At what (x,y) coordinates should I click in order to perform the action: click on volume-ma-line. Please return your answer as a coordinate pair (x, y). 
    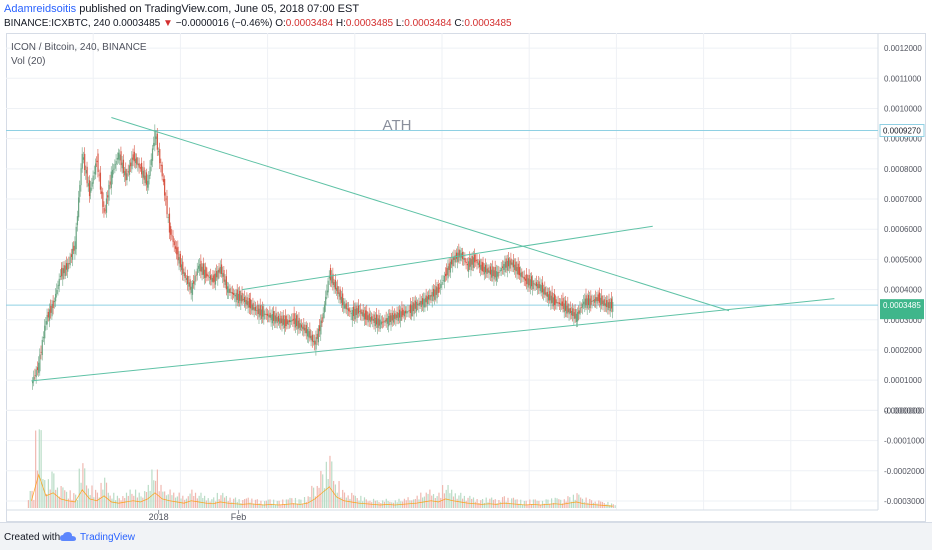
    Looking at the image, I should click on (322, 490).